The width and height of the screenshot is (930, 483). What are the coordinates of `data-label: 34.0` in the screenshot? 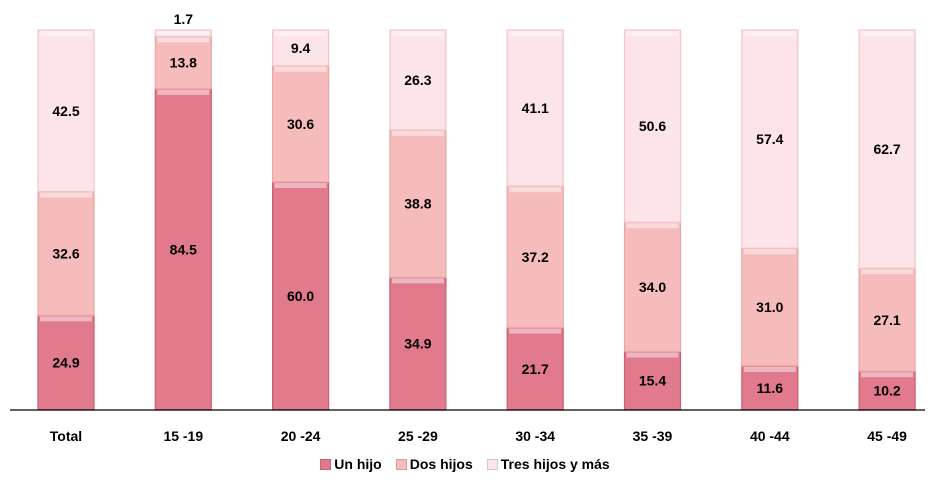 It's located at (652, 287).